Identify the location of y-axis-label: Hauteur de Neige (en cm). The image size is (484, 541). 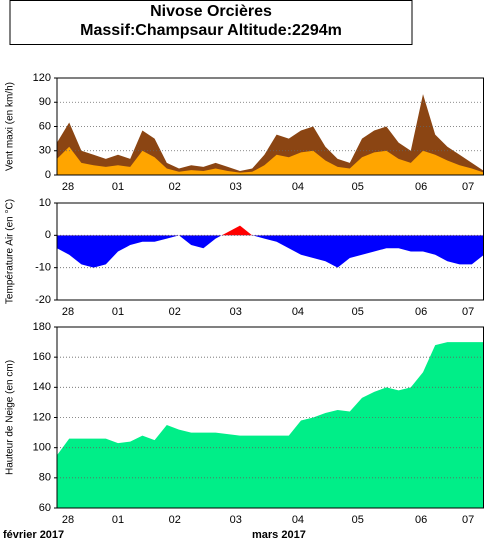
(10, 417).